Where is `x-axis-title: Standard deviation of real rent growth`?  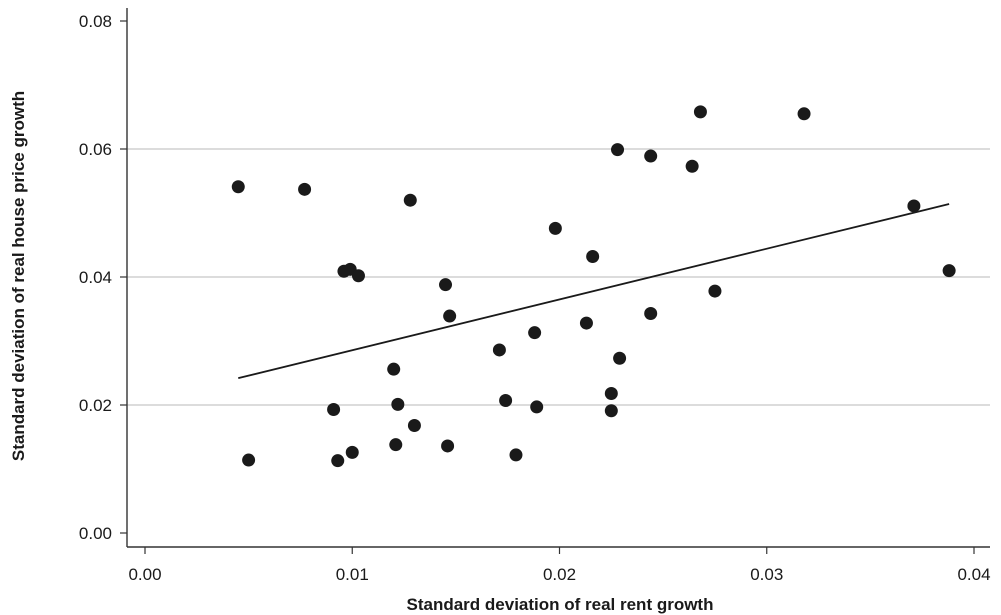
x-axis-title: Standard deviation of real rent growth is located at coordinates (560, 604).